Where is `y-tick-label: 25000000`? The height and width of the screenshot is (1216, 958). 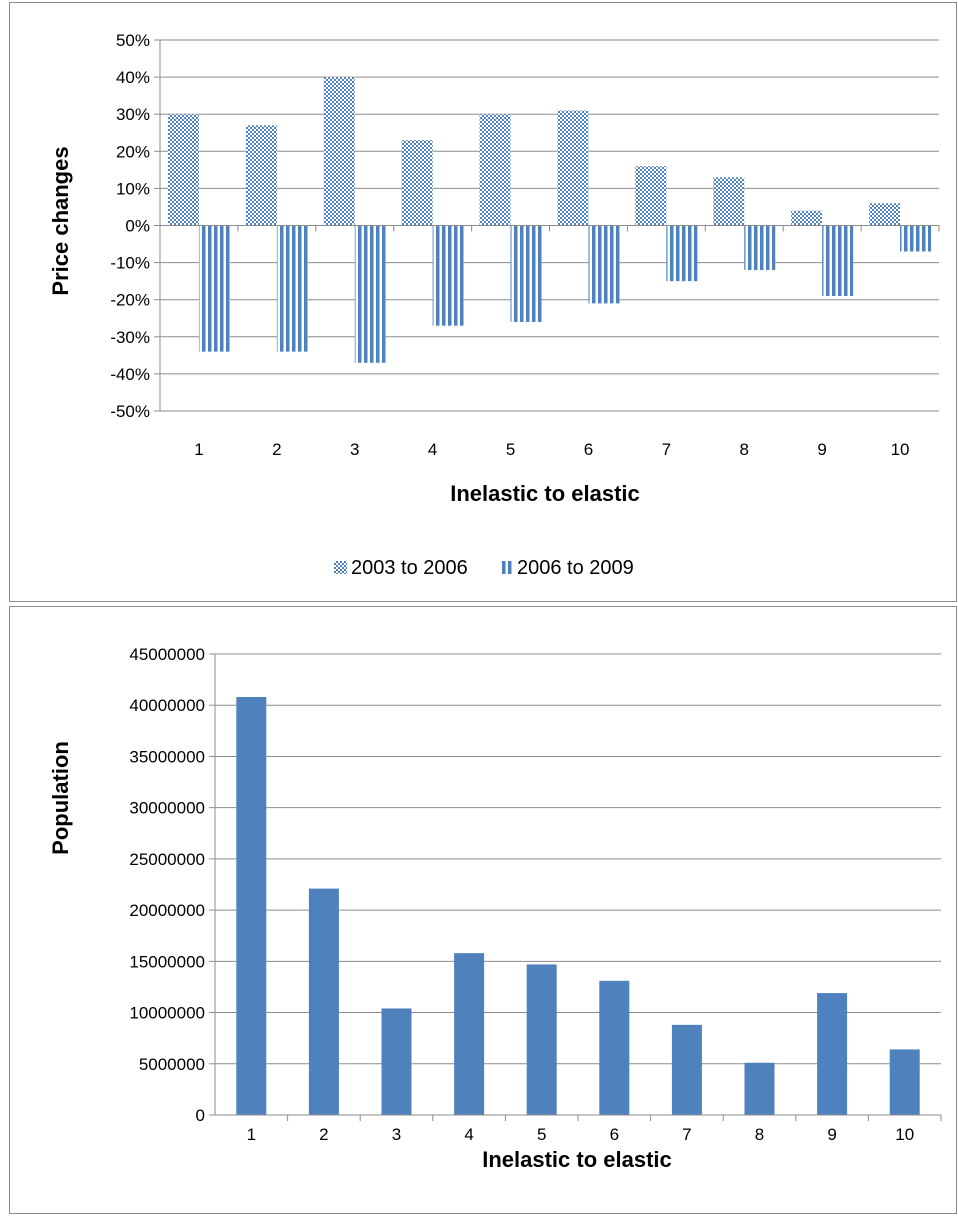 y-tick-label: 25000000 is located at coordinates (167, 859).